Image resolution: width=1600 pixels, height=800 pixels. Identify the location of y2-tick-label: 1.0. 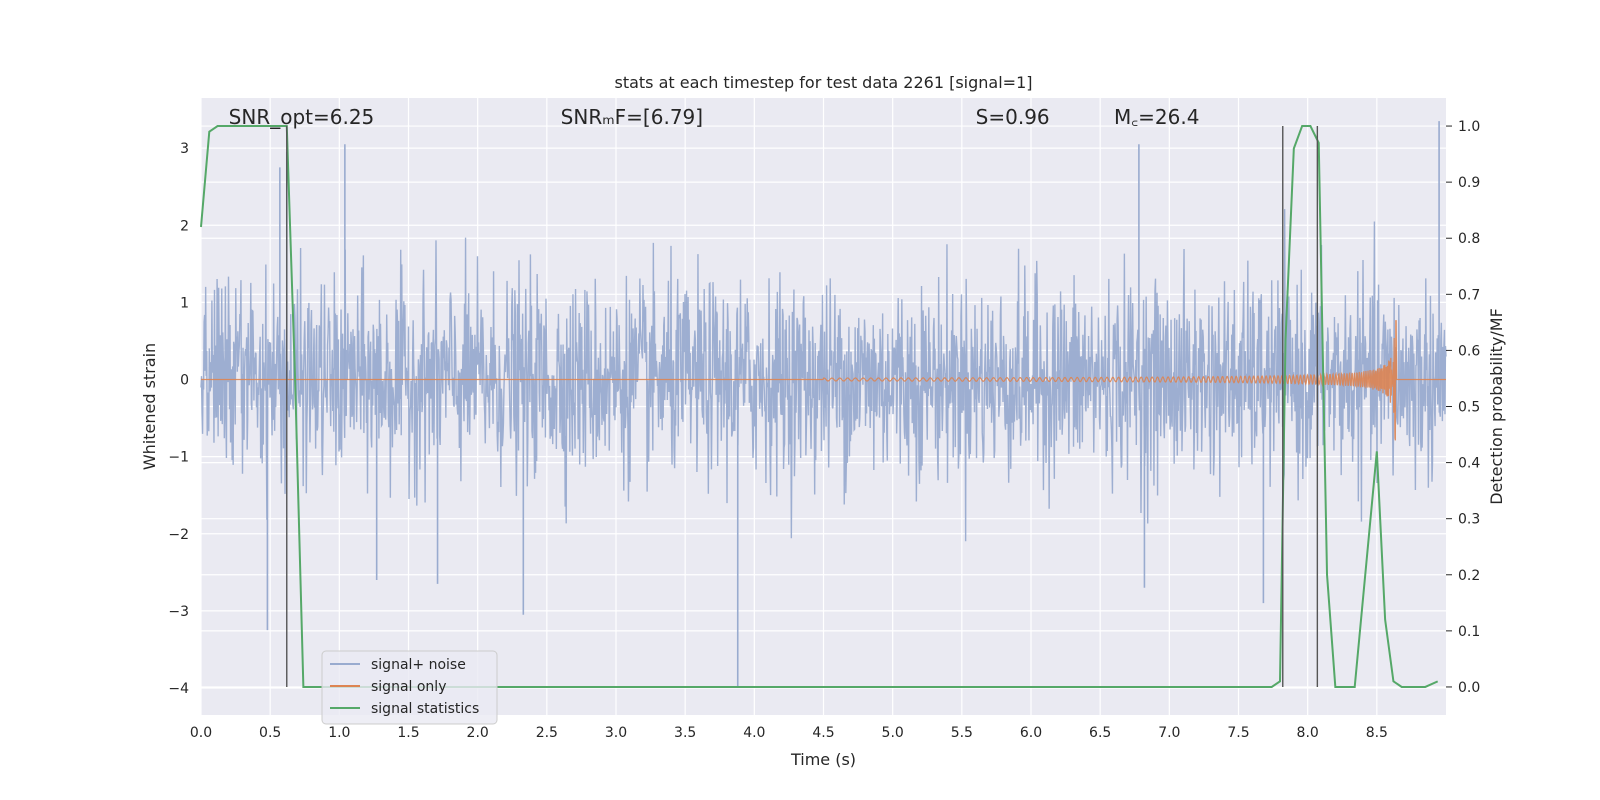
(1469, 127).